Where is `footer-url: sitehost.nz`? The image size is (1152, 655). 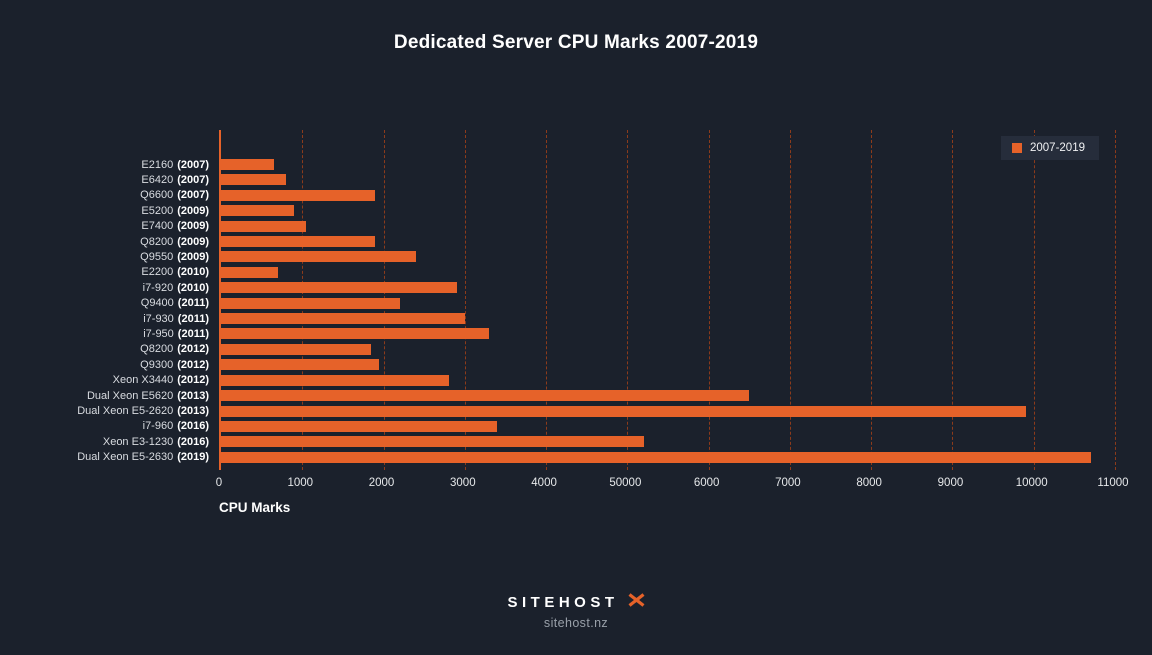 footer-url: sitehost.nz is located at coordinates (576, 623).